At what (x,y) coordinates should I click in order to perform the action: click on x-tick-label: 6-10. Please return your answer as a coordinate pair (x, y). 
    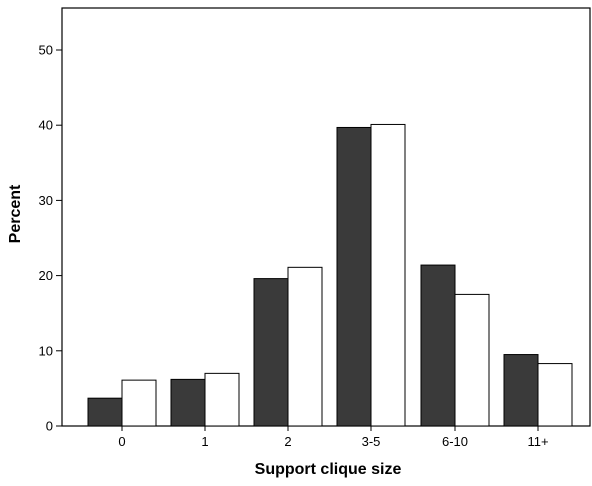
    Looking at the image, I should click on (455, 441).